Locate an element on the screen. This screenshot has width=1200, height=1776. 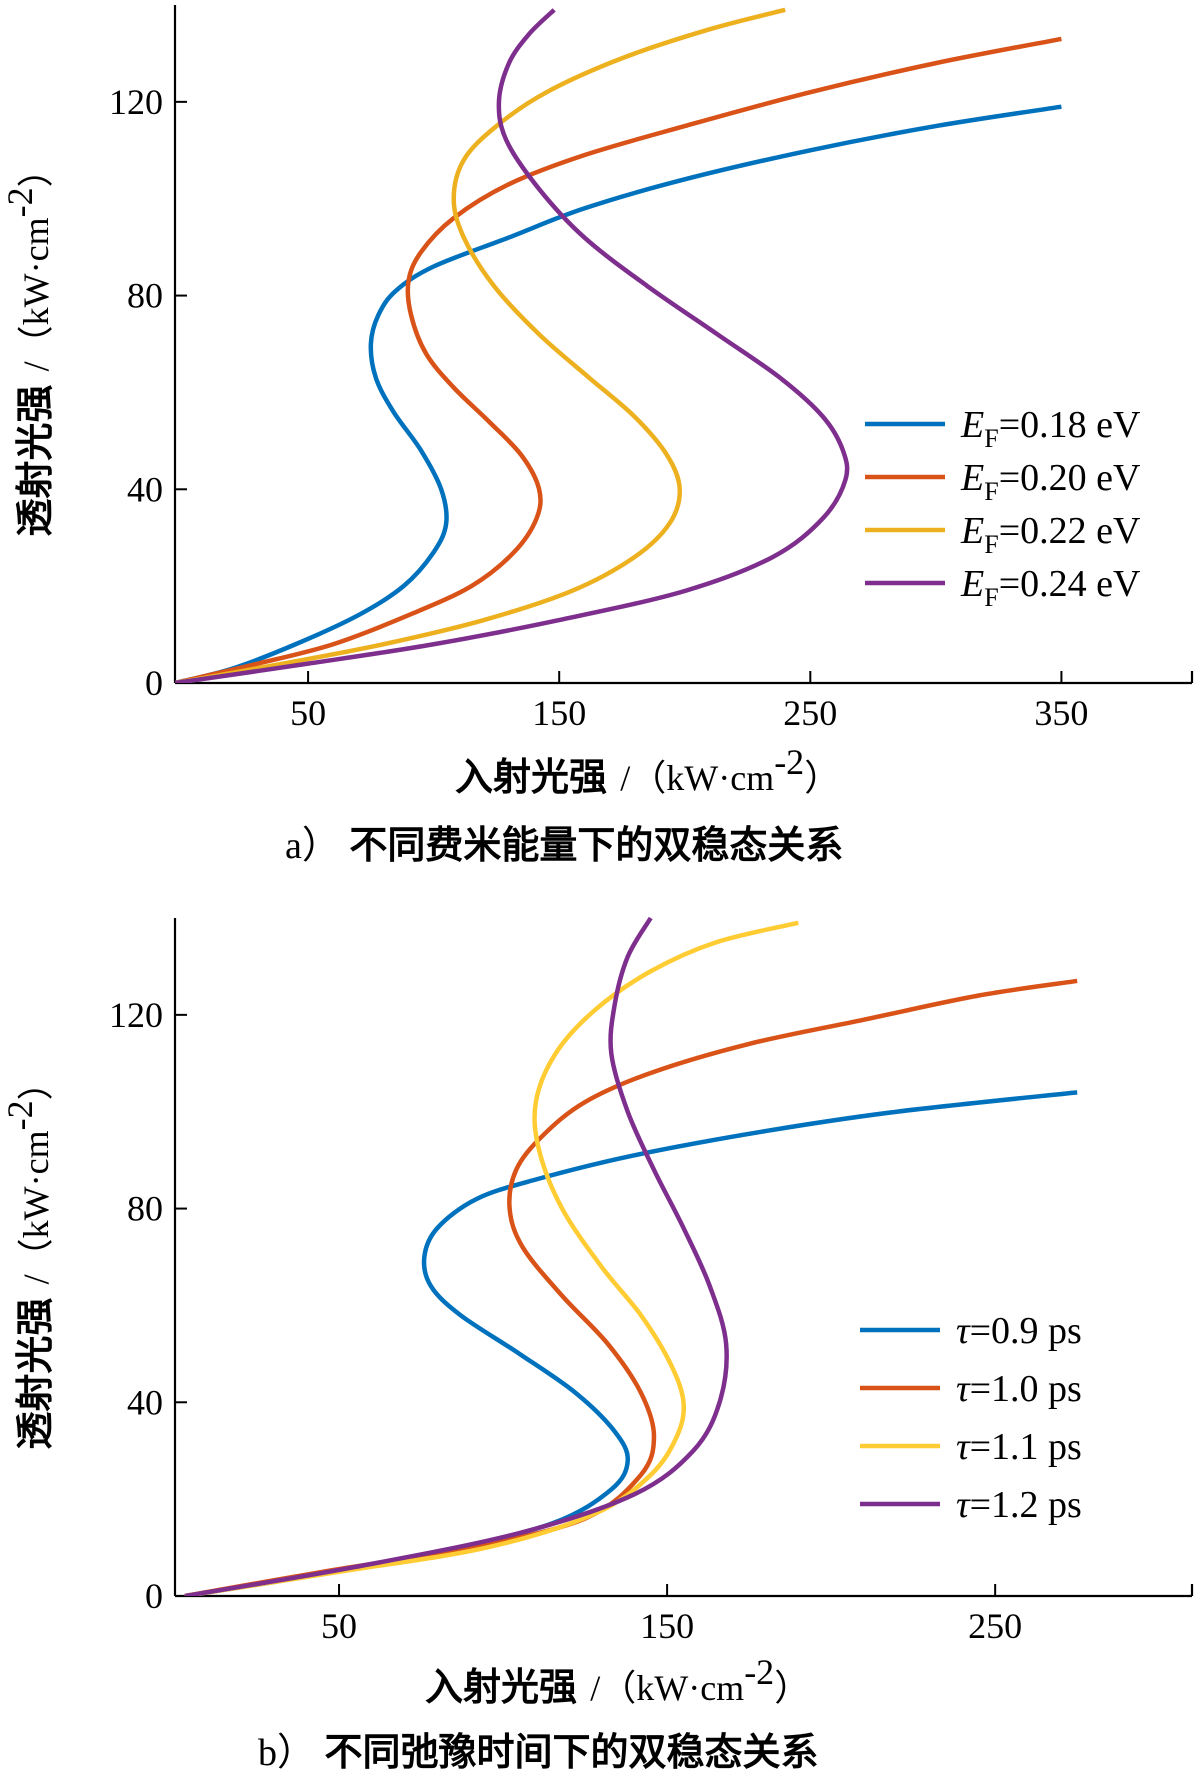
legend-entry-1: τ=0.9 ps is located at coordinates (1019, 1331).